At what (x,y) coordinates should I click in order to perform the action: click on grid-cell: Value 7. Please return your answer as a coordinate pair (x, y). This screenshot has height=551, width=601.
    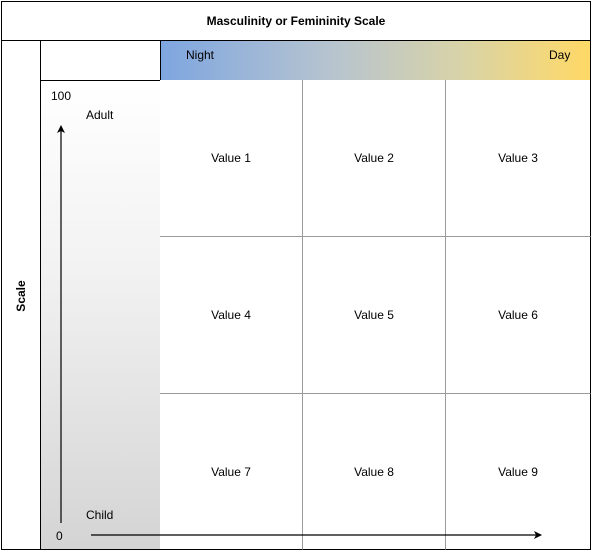
    Looking at the image, I should click on (231, 472).